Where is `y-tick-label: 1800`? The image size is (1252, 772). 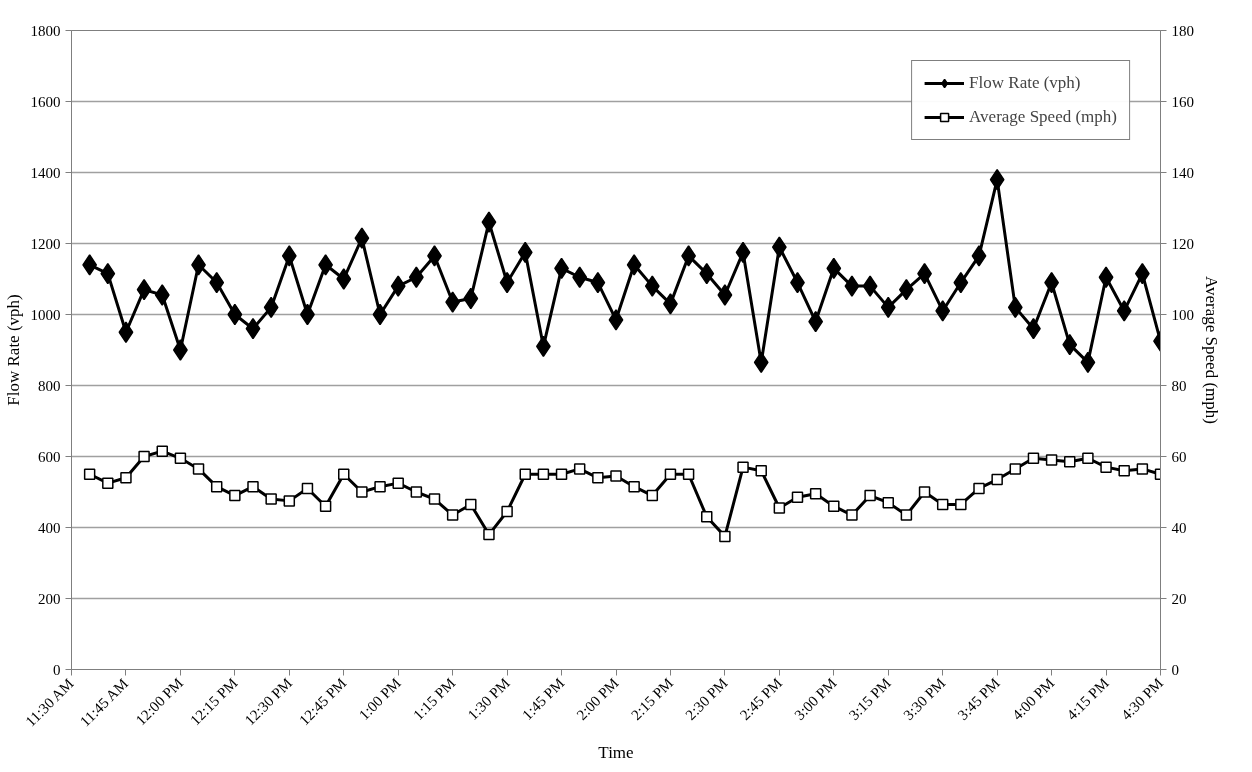 y-tick-label: 1800 is located at coordinates (45, 30).